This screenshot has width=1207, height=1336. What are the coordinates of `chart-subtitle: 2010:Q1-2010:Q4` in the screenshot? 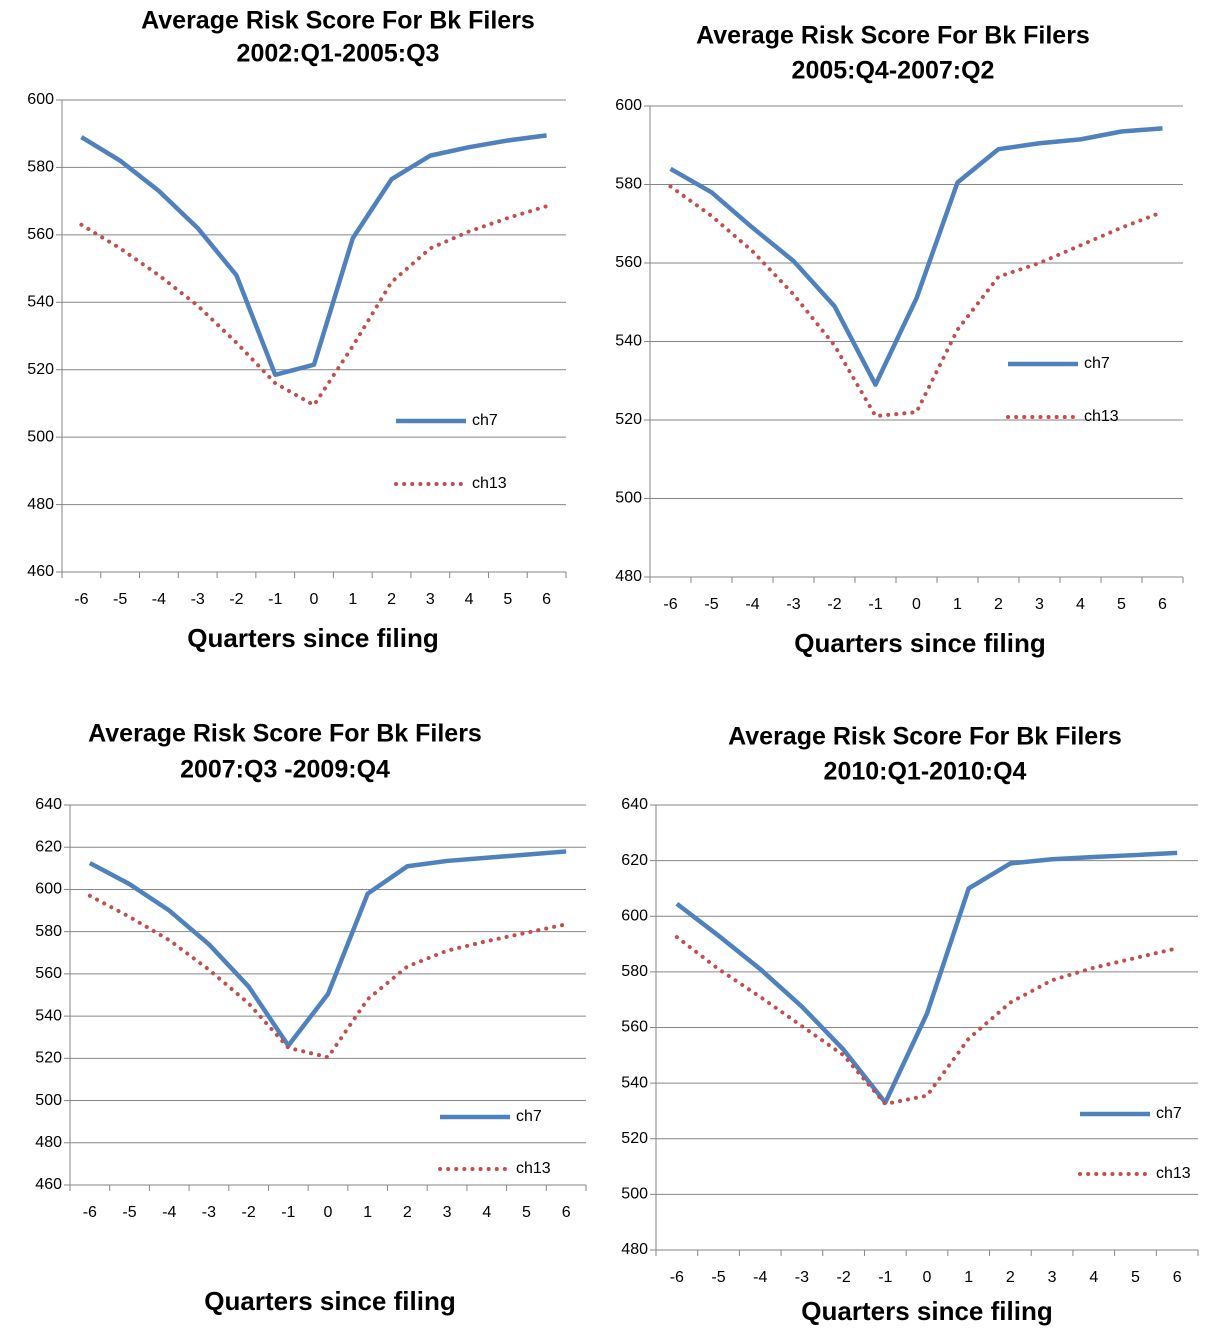 It's located at (925, 772).